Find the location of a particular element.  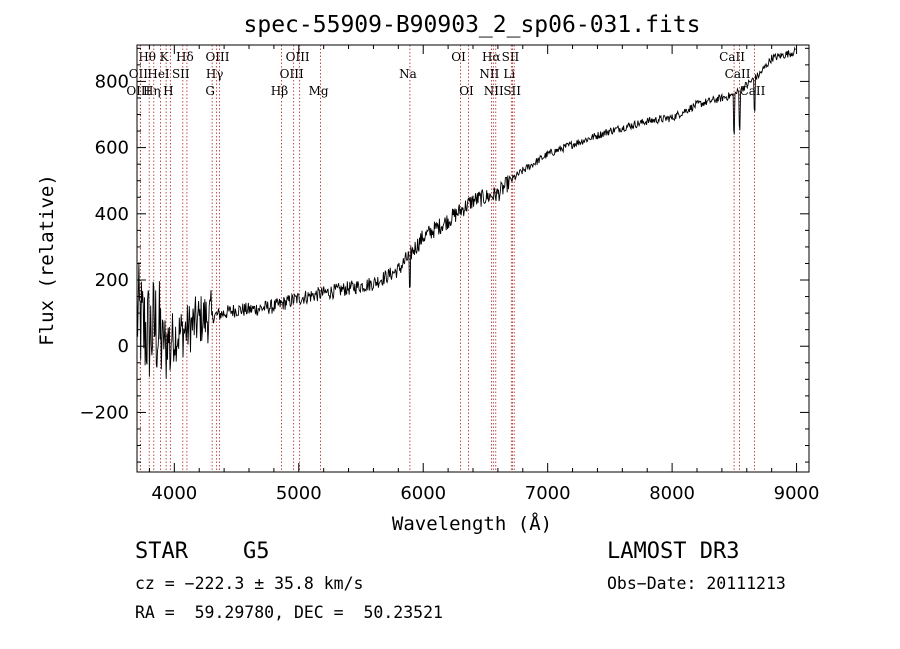

y-tick-label: 800 is located at coordinates (112, 81).